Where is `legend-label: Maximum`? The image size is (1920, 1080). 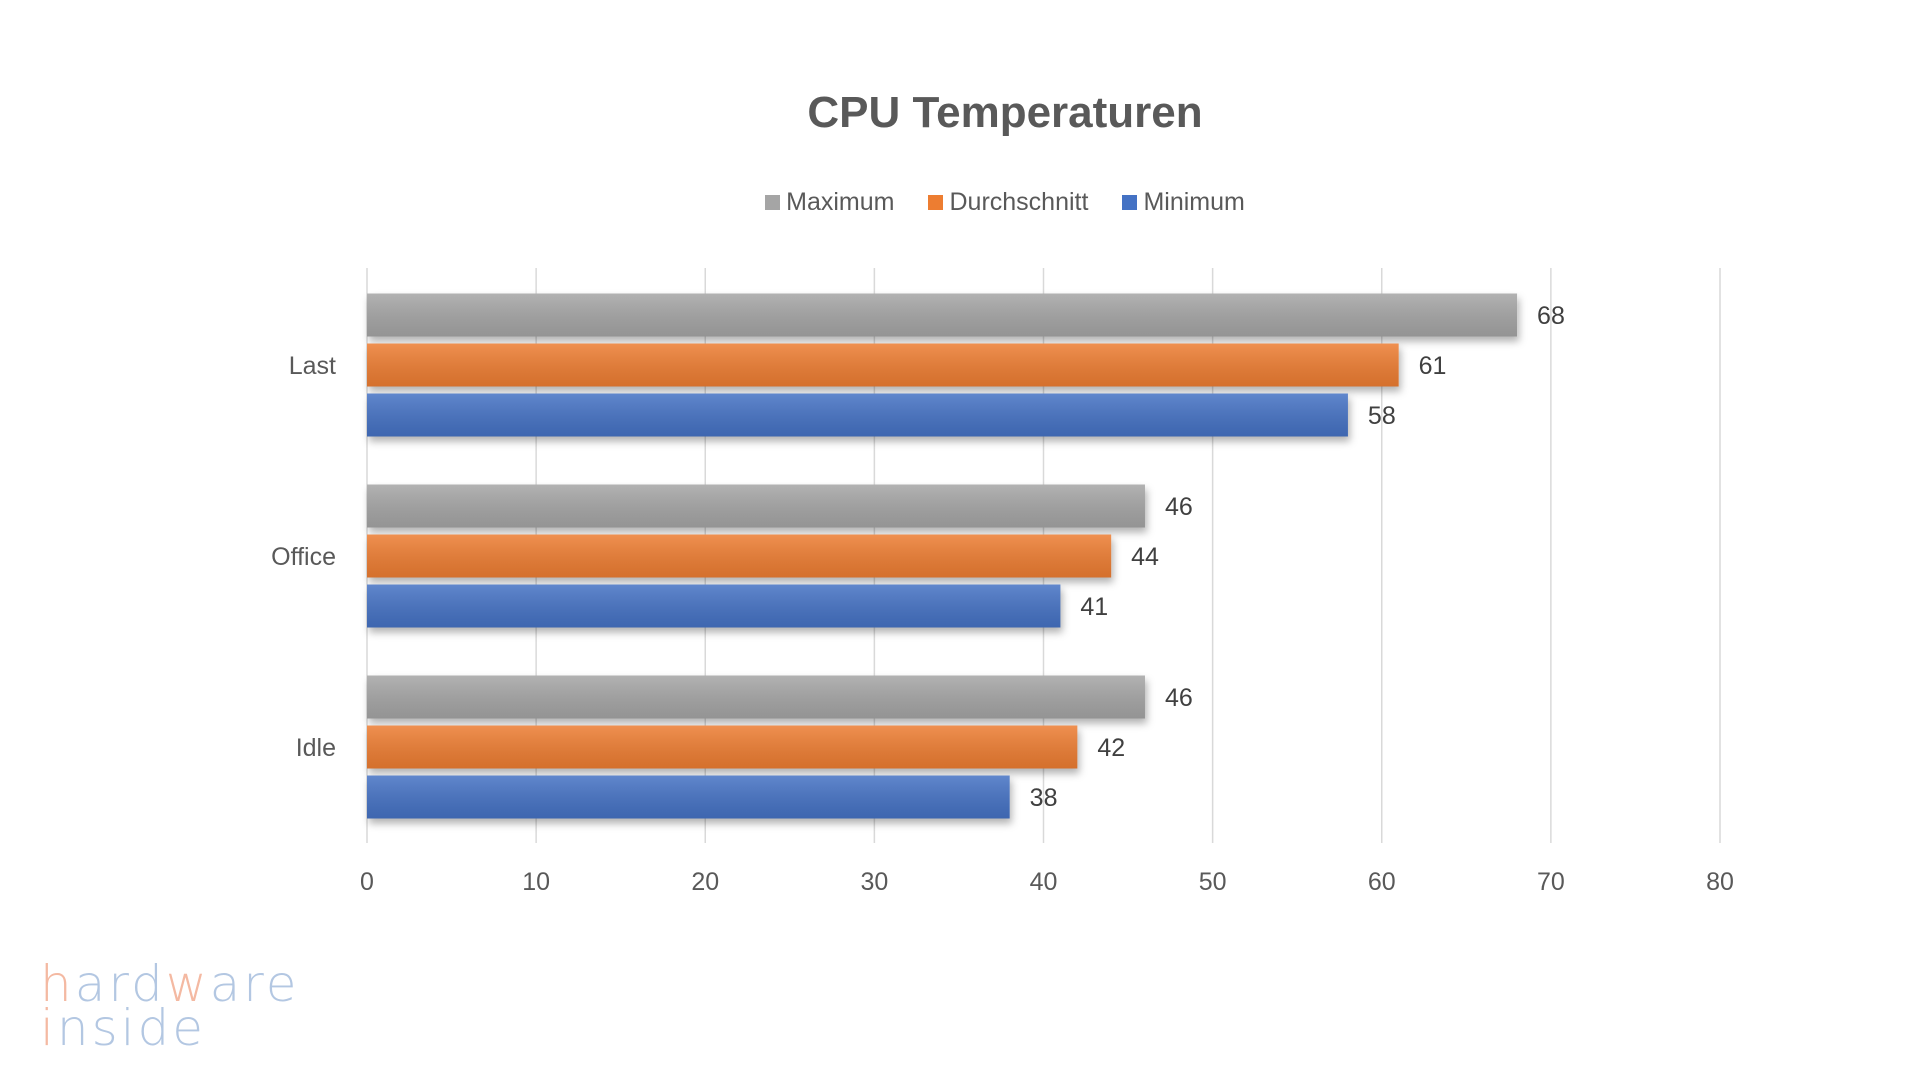 legend-label: Maximum is located at coordinates (840, 202).